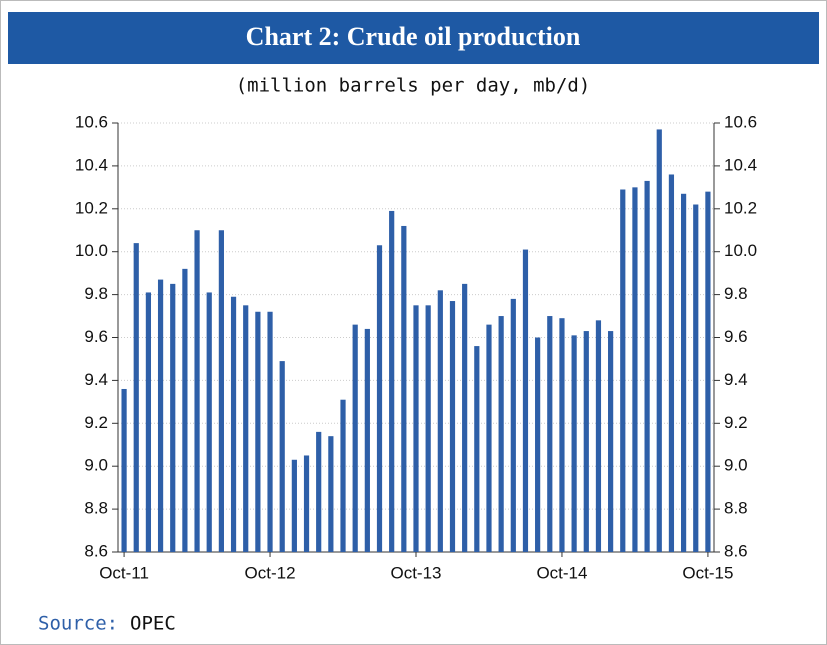 This screenshot has height=645, width=827. What do you see at coordinates (91, 207) in the screenshot?
I see `y-tick-label: 10.2` at bounding box center [91, 207].